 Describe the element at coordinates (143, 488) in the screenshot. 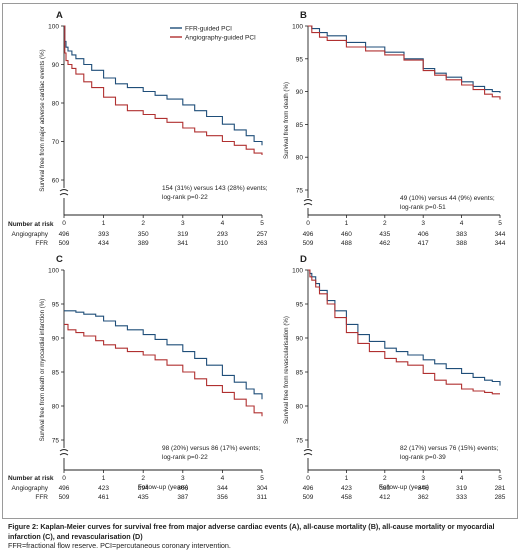

I see `panel-c-risk-value: 394` at that location.